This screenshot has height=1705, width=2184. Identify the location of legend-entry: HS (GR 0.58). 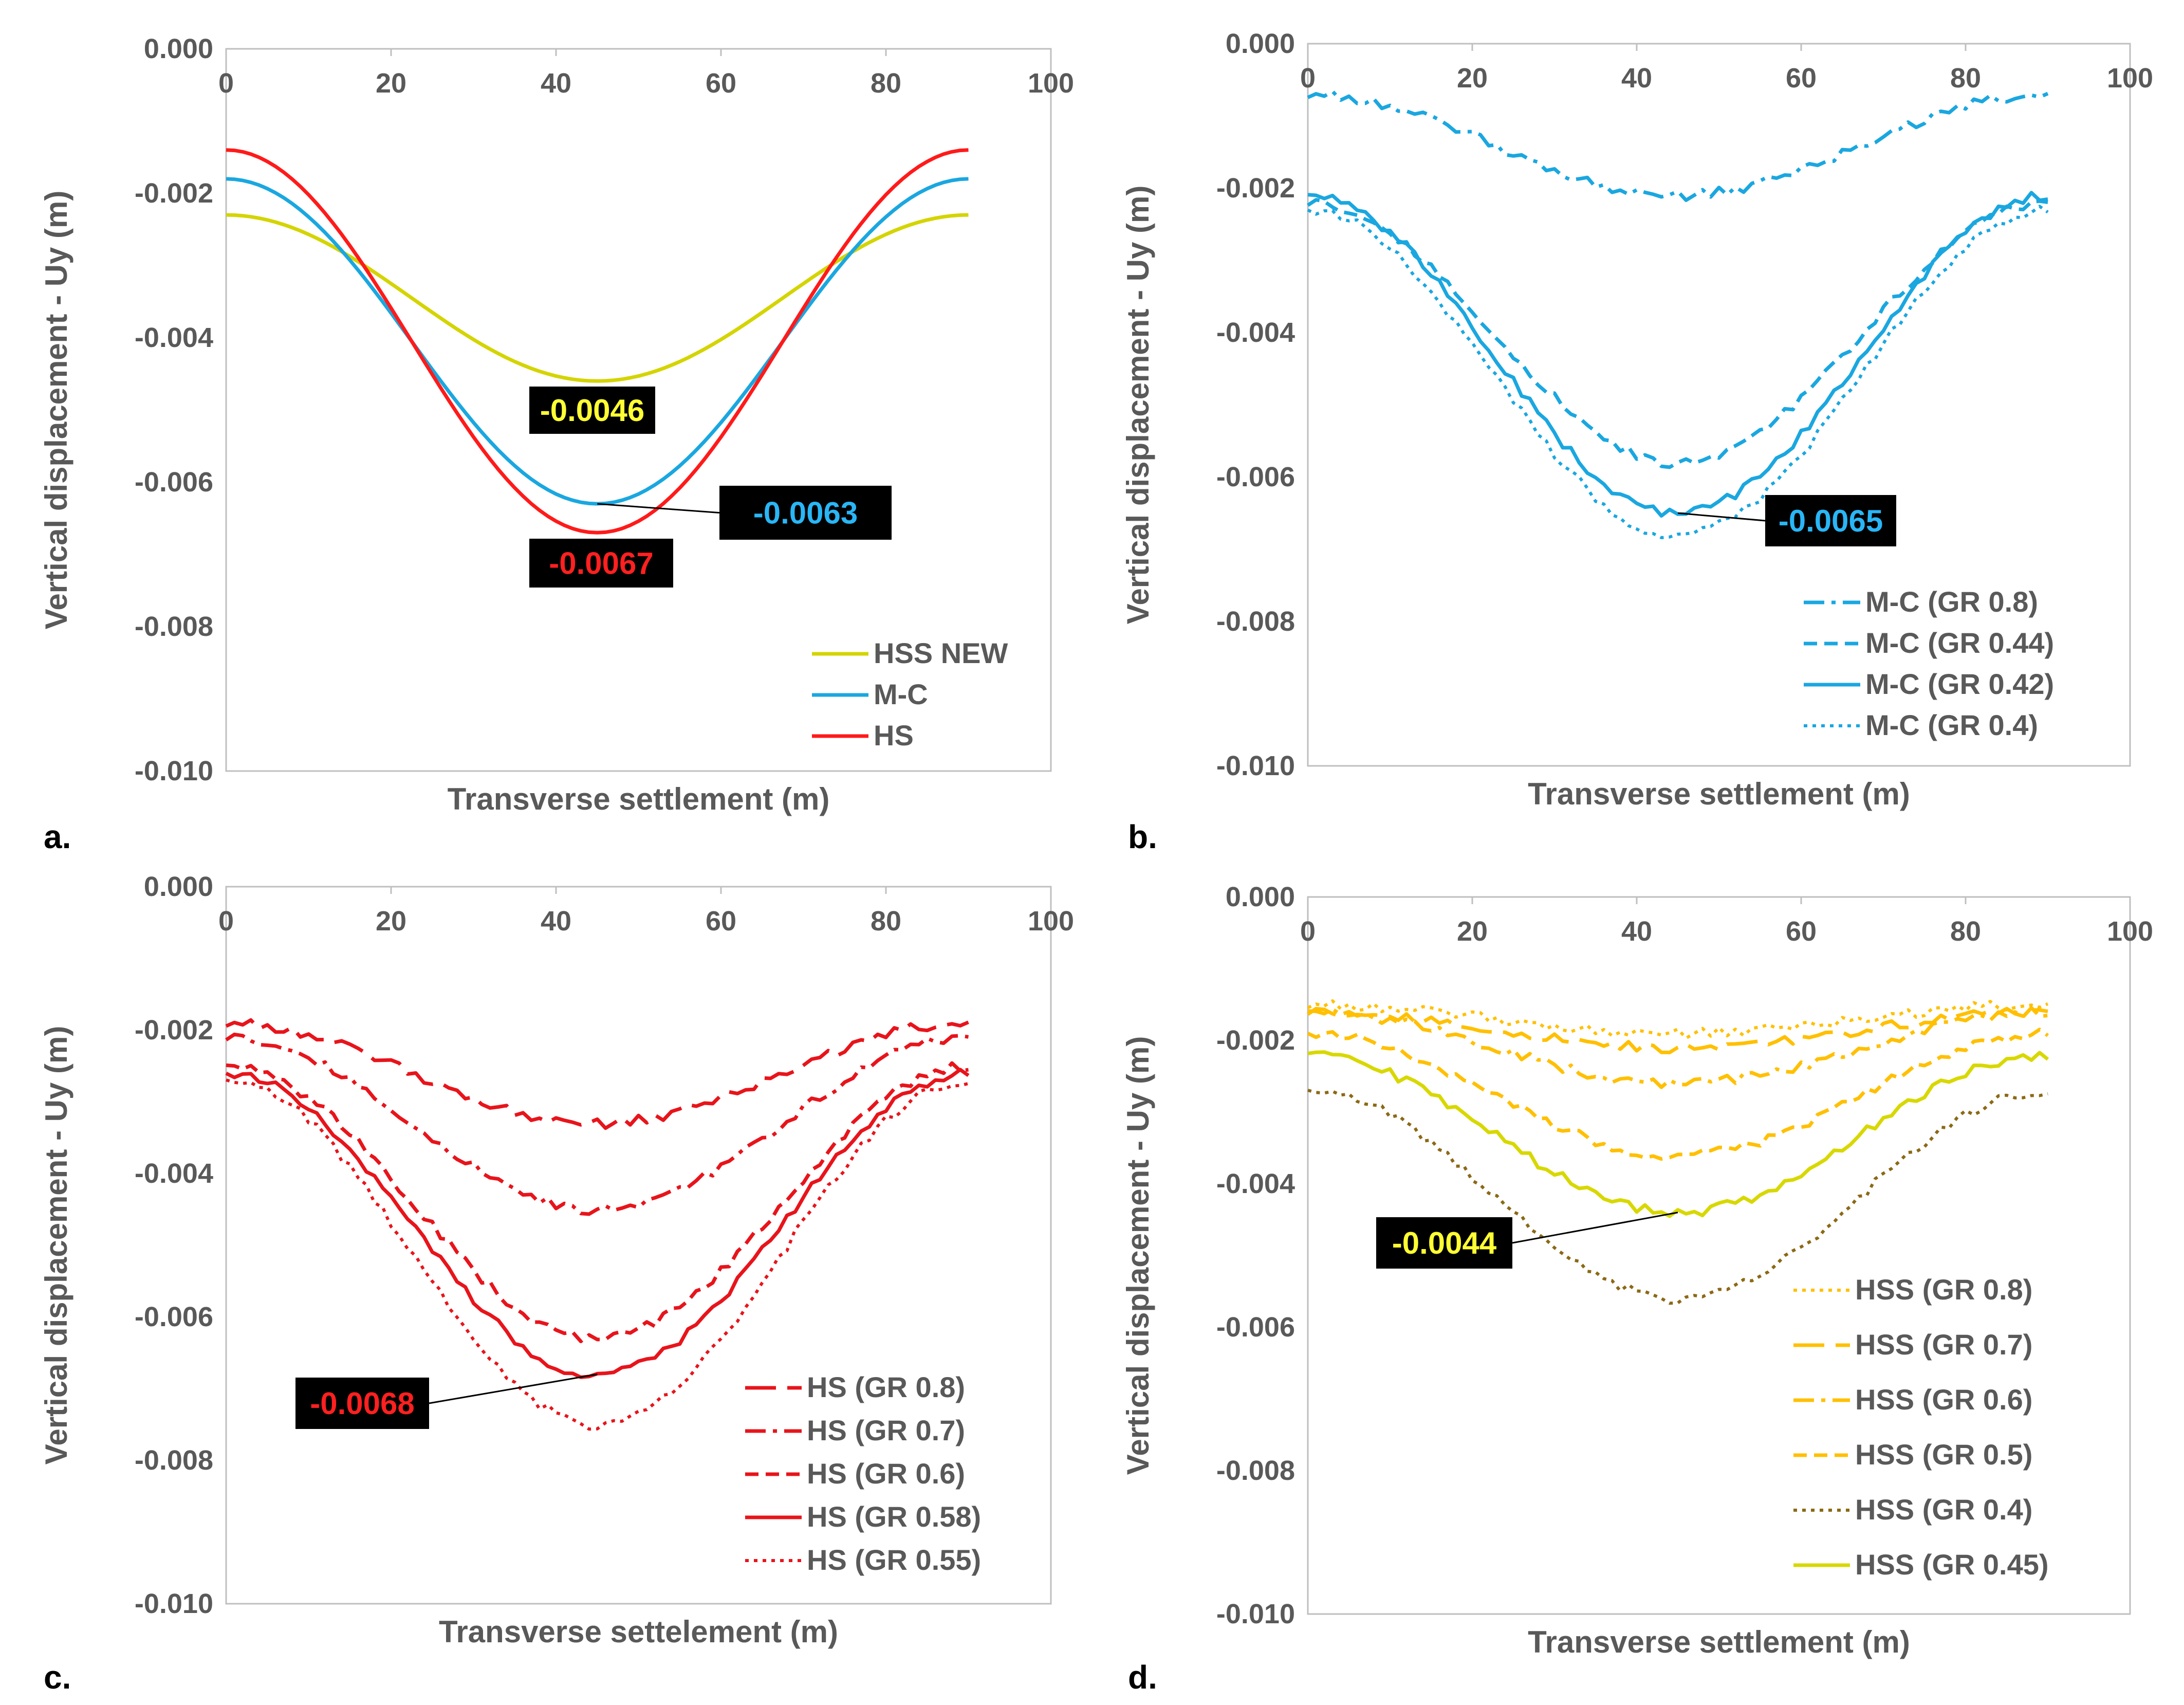
(894, 1516).